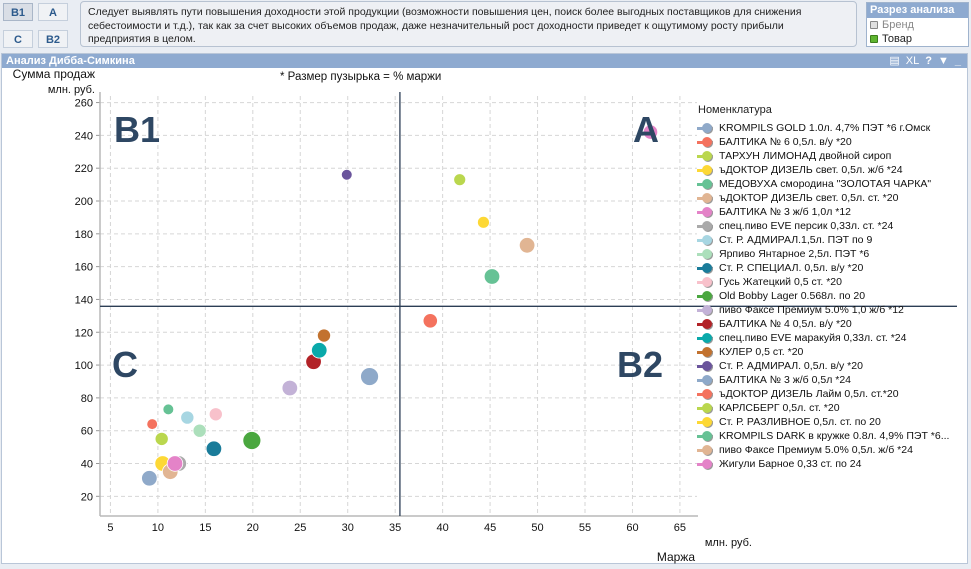 The image size is (971, 569). I want to click on data-point: Ст. Р. АДМИРАЛ.1,5л. ПЭТ по 9, so click(187, 417).